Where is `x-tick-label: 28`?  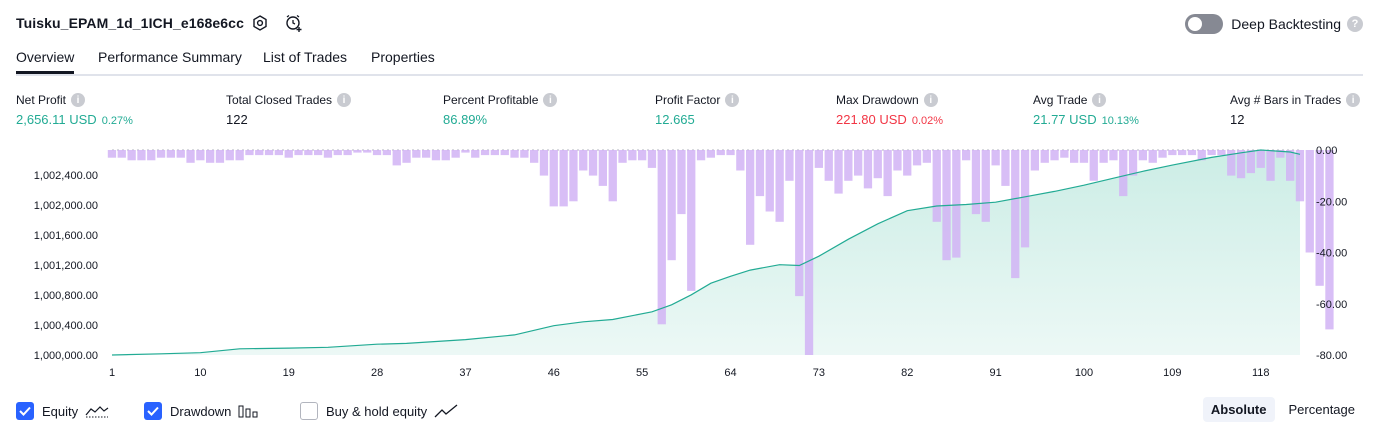
x-tick-label: 28 is located at coordinates (377, 373).